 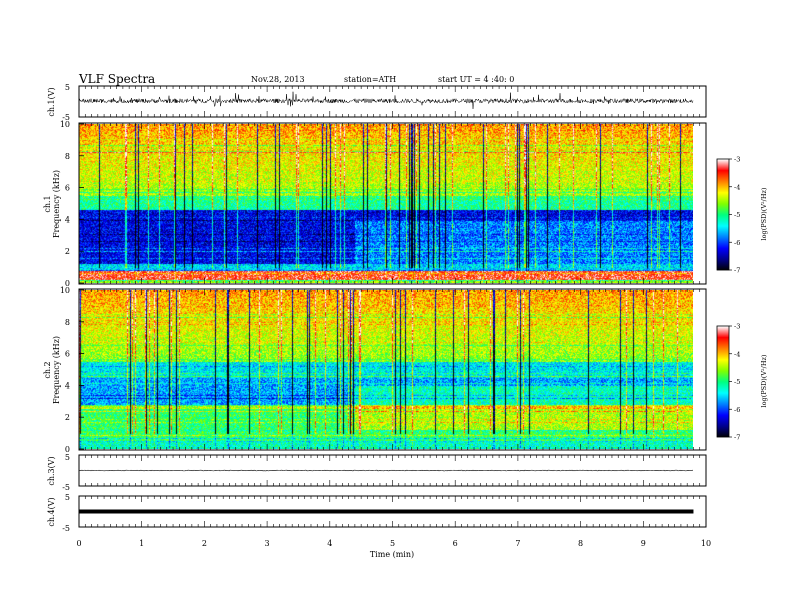 I want to click on x-tick-label-4: 4, so click(x=329, y=543).